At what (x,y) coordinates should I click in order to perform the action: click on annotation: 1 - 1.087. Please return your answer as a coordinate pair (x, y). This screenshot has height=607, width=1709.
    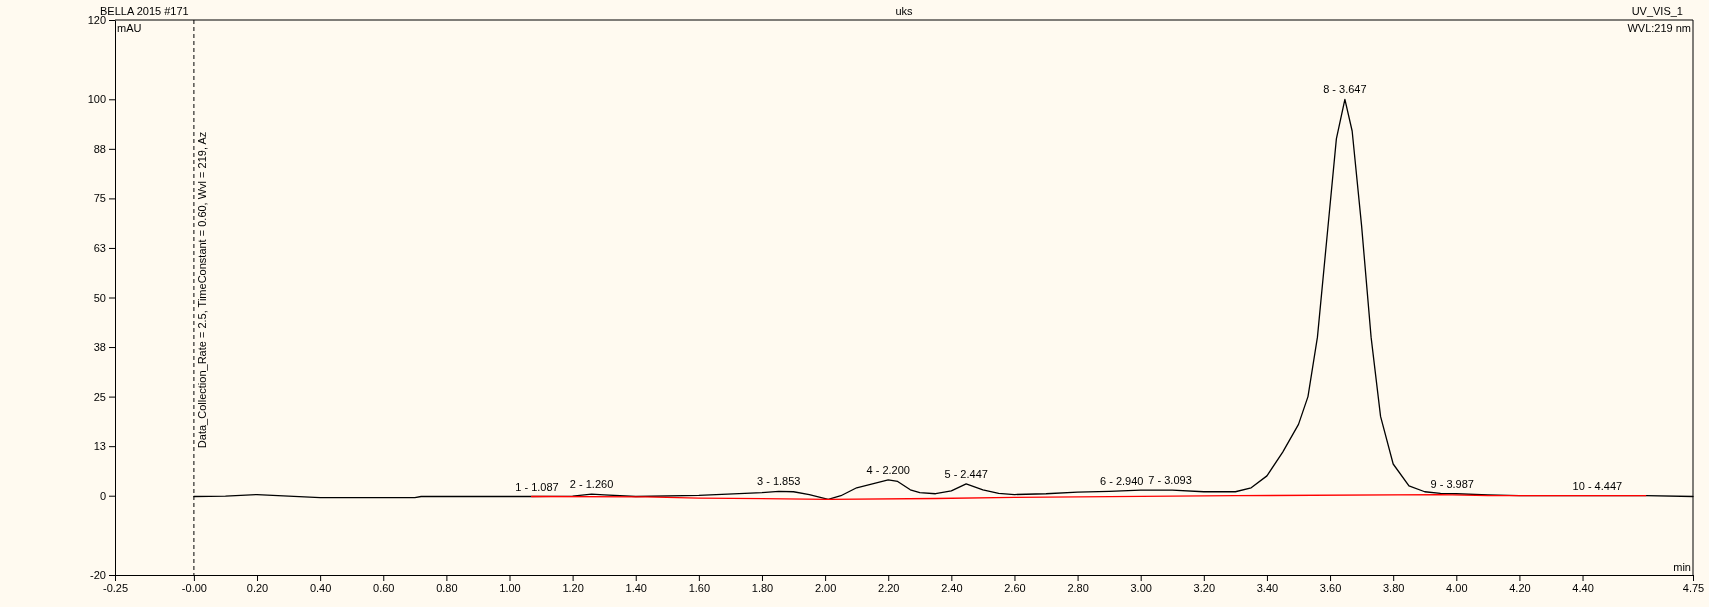
    Looking at the image, I should click on (537, 486).